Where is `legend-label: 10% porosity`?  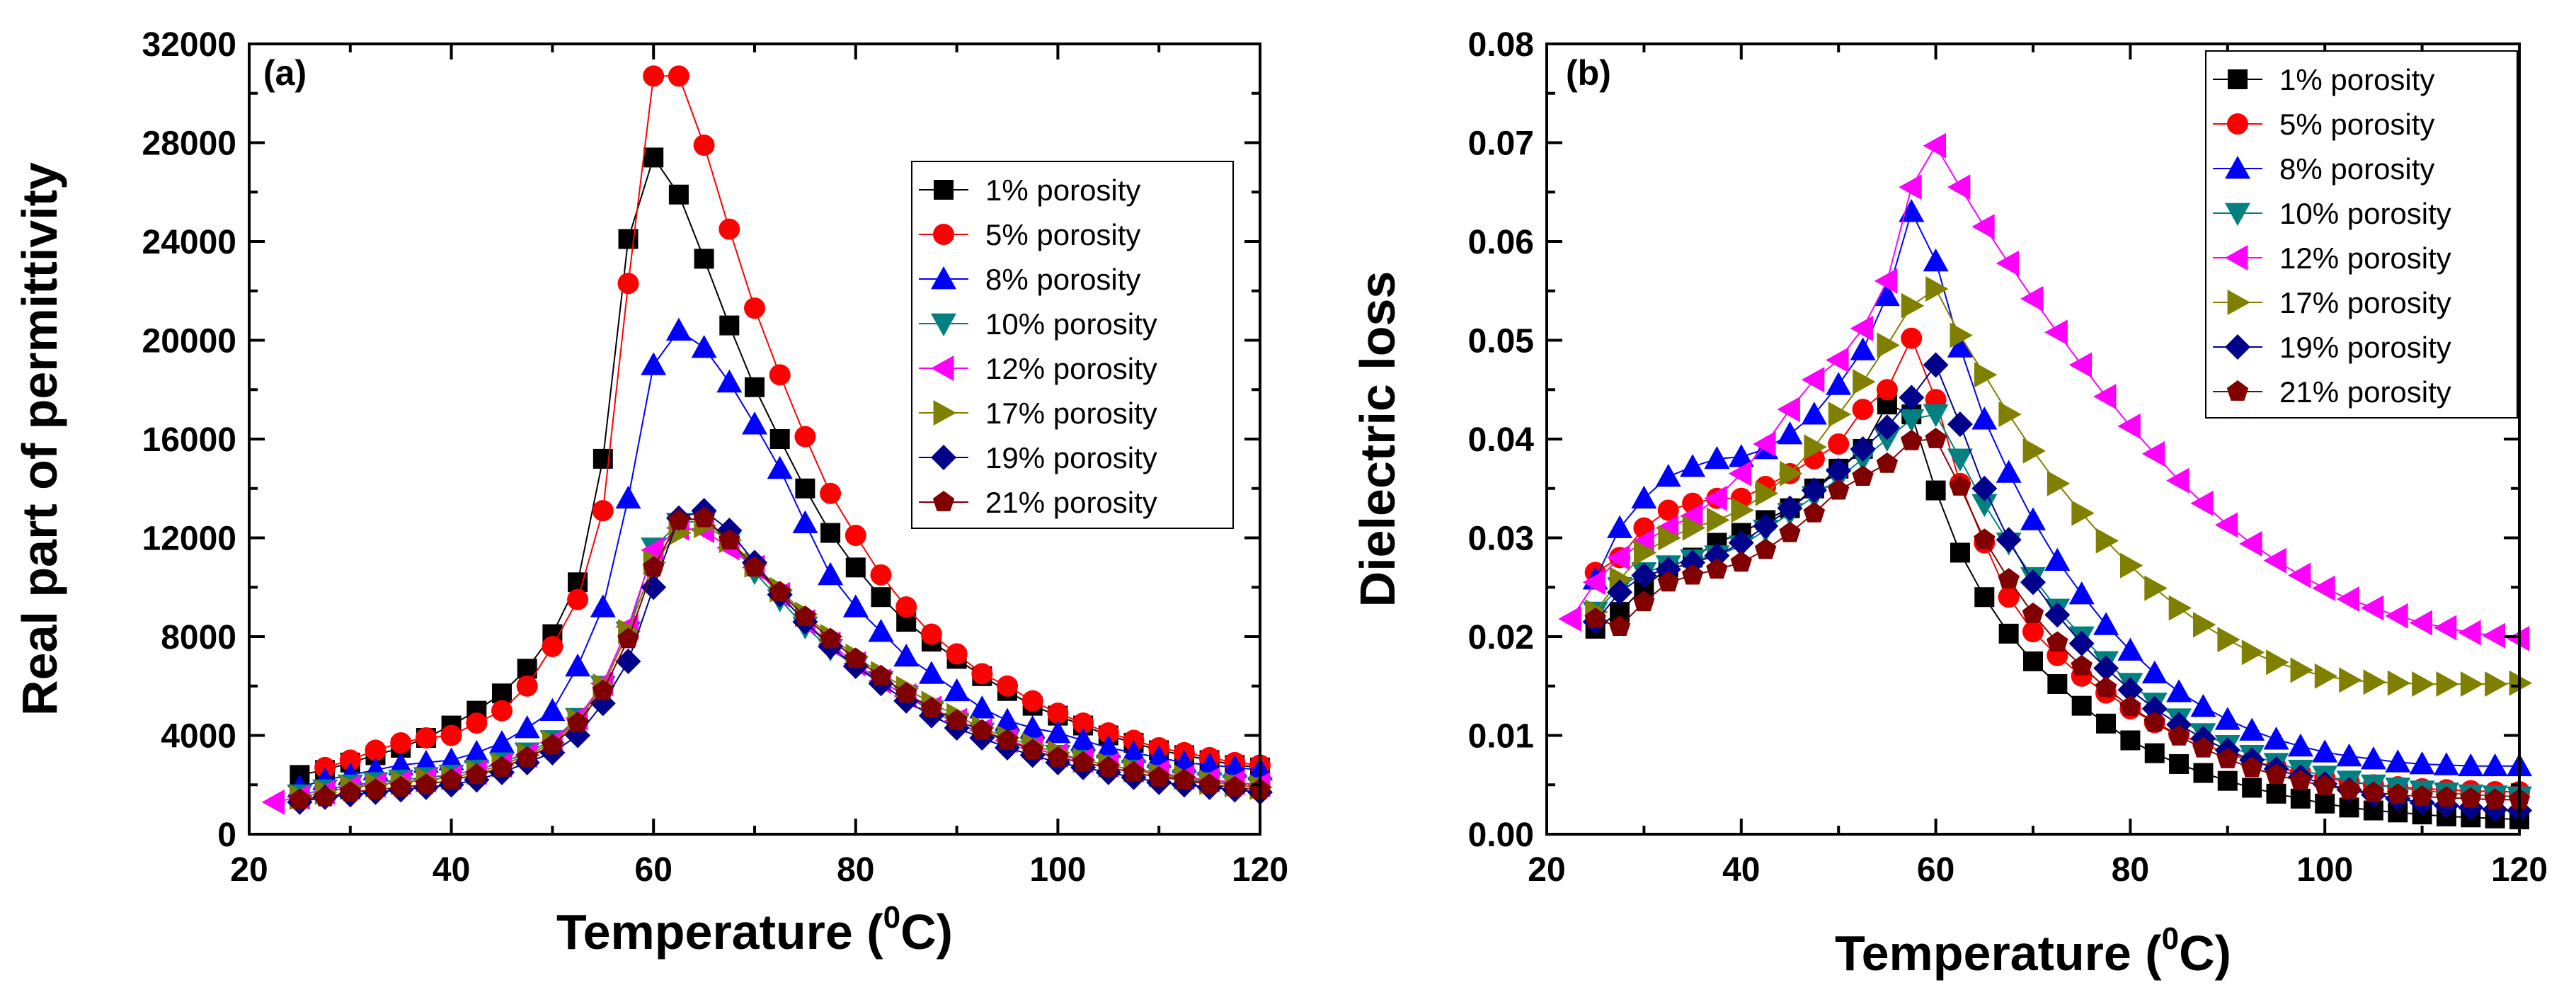
legend-label: 10% porosity is located at coordinates (2365, 213).